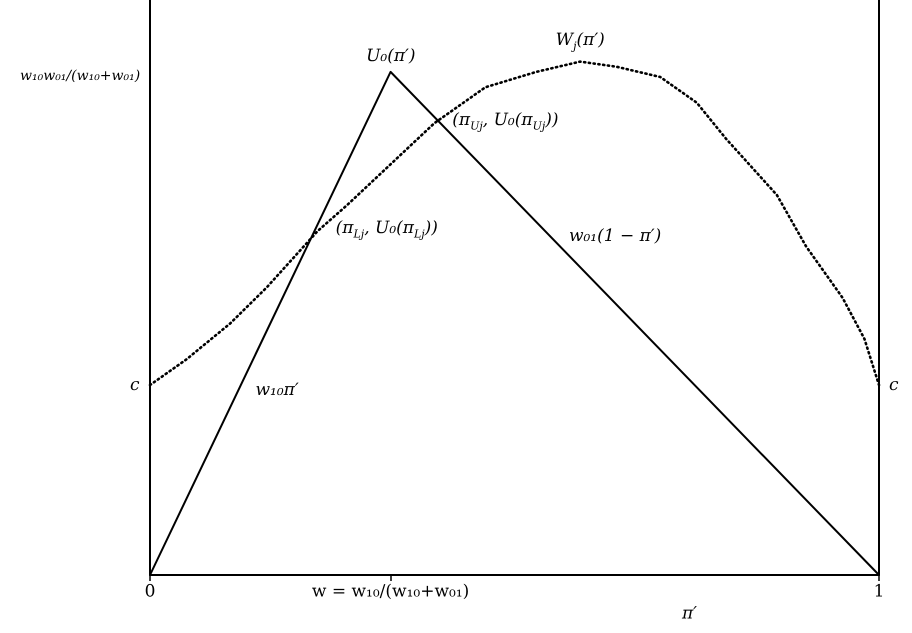 This screenshot has width=912, height=633. Describe the element at coordinates (615, 236) in the screenshot. I see `annotation: w₀₁(1 − π′)` at that location.